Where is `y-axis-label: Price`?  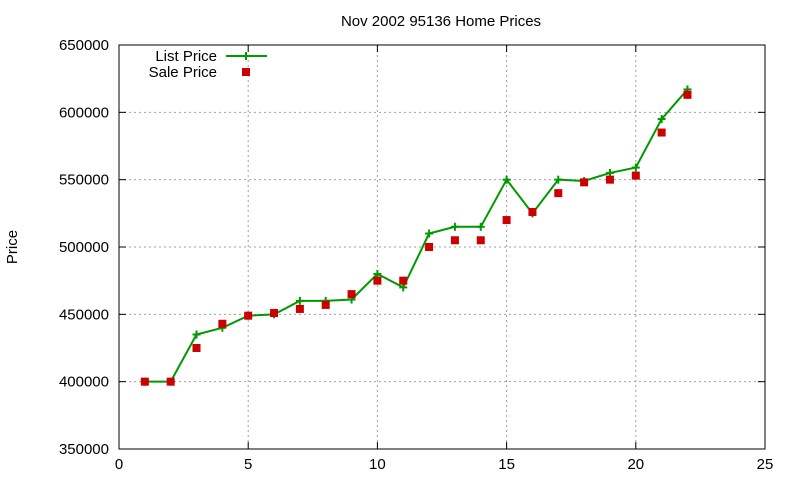
y-axis-label: Price is located at coordinates (12, 247).